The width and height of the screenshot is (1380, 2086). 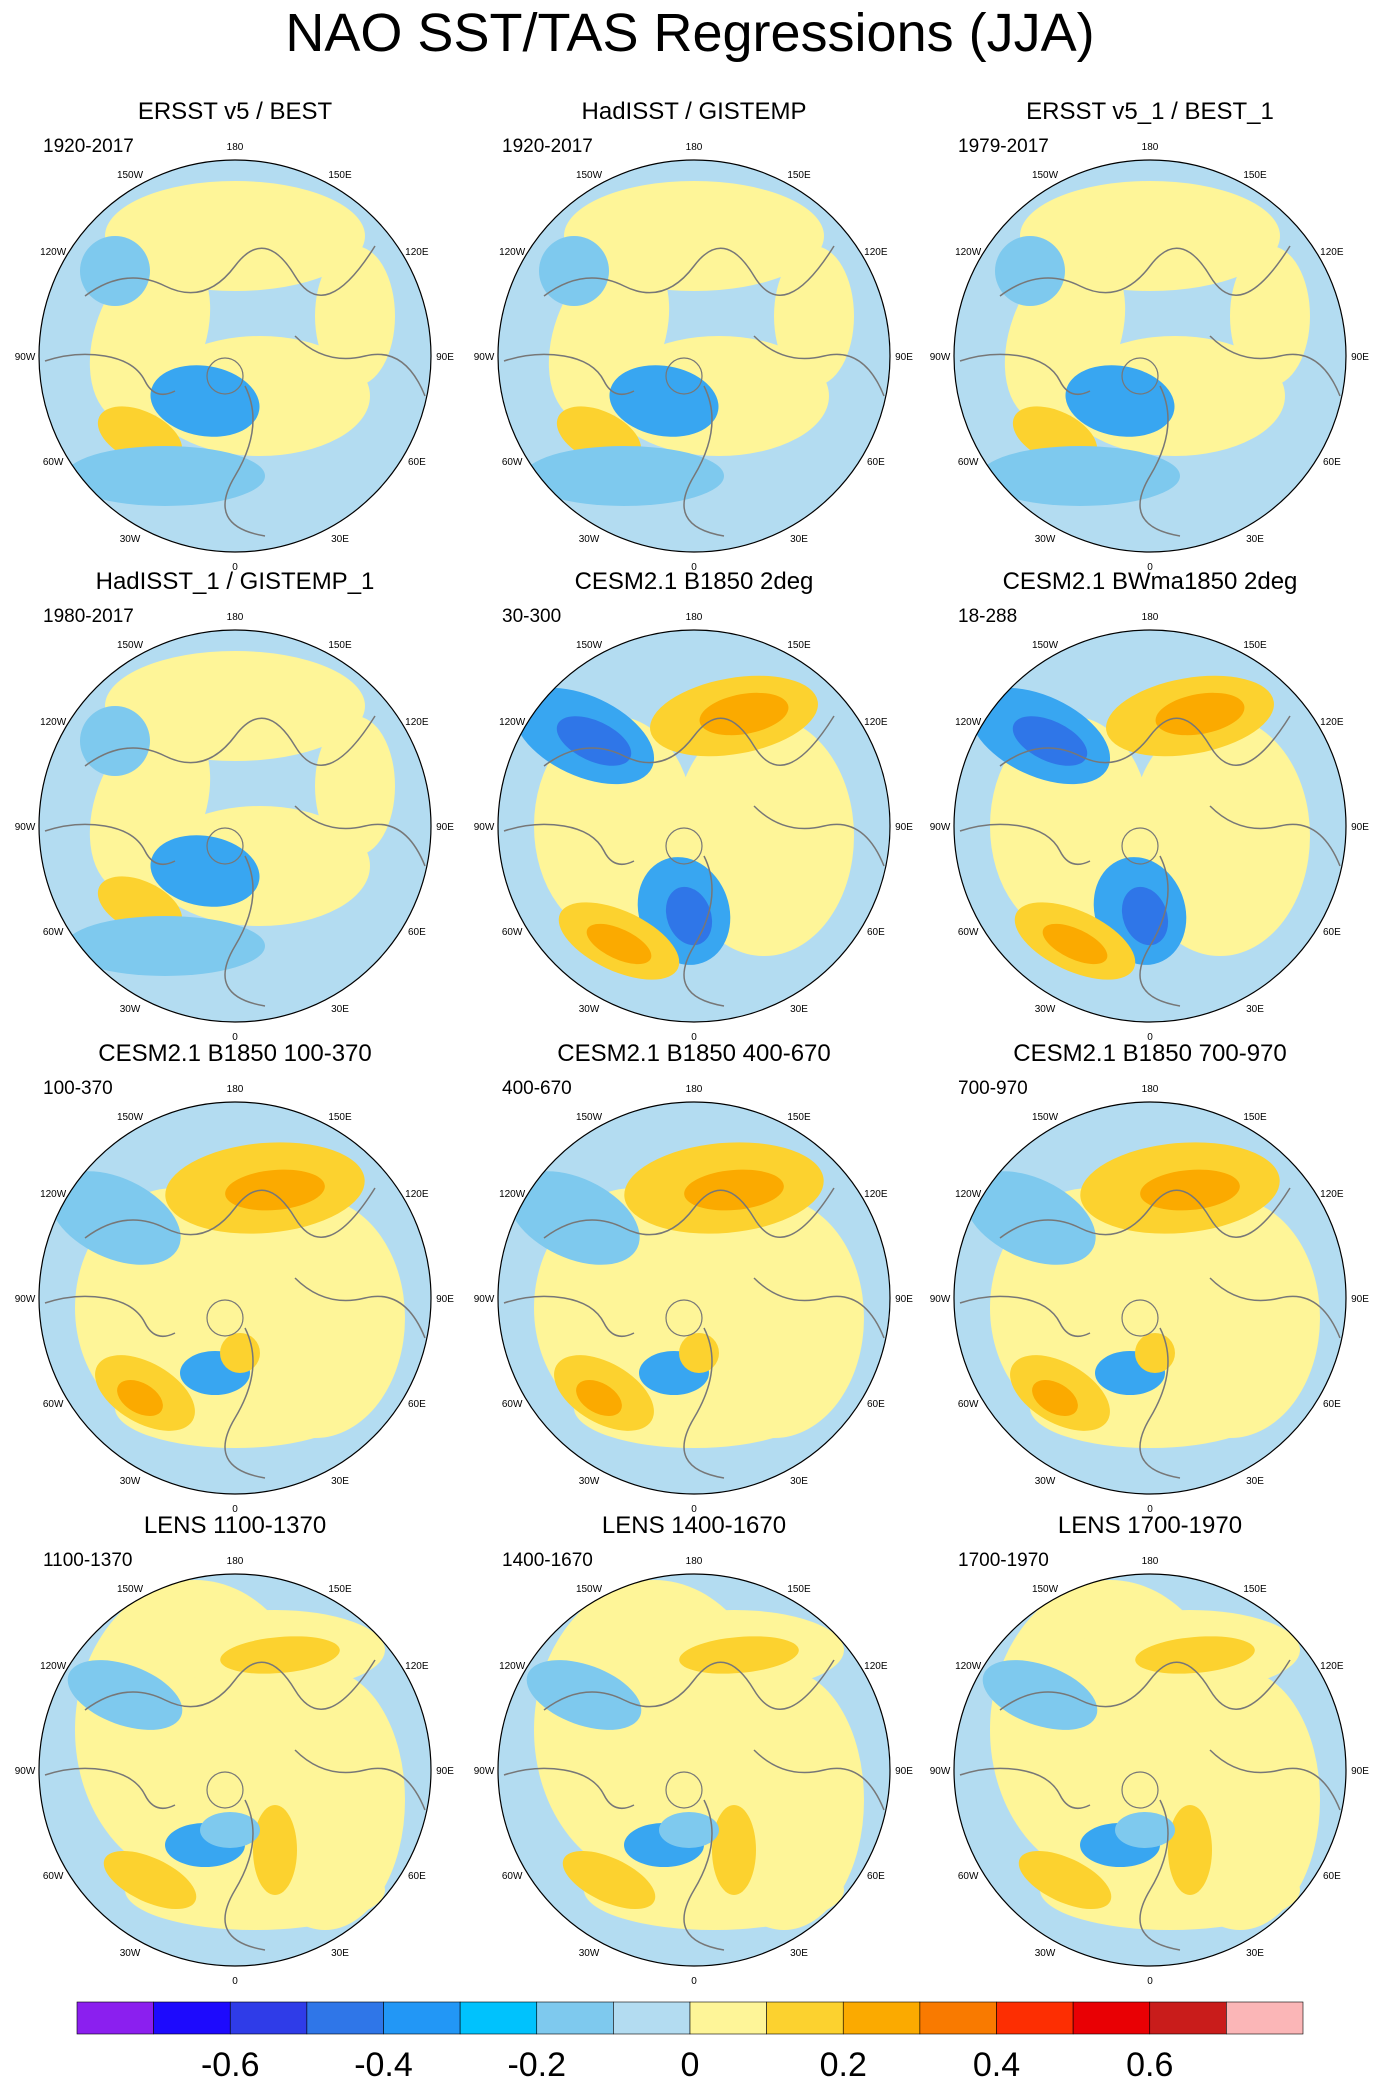 What do you see at coordinates (78, 1088) in the screenshot?
I see `panel-period: 100-370` at bounding box center [78, 1088].